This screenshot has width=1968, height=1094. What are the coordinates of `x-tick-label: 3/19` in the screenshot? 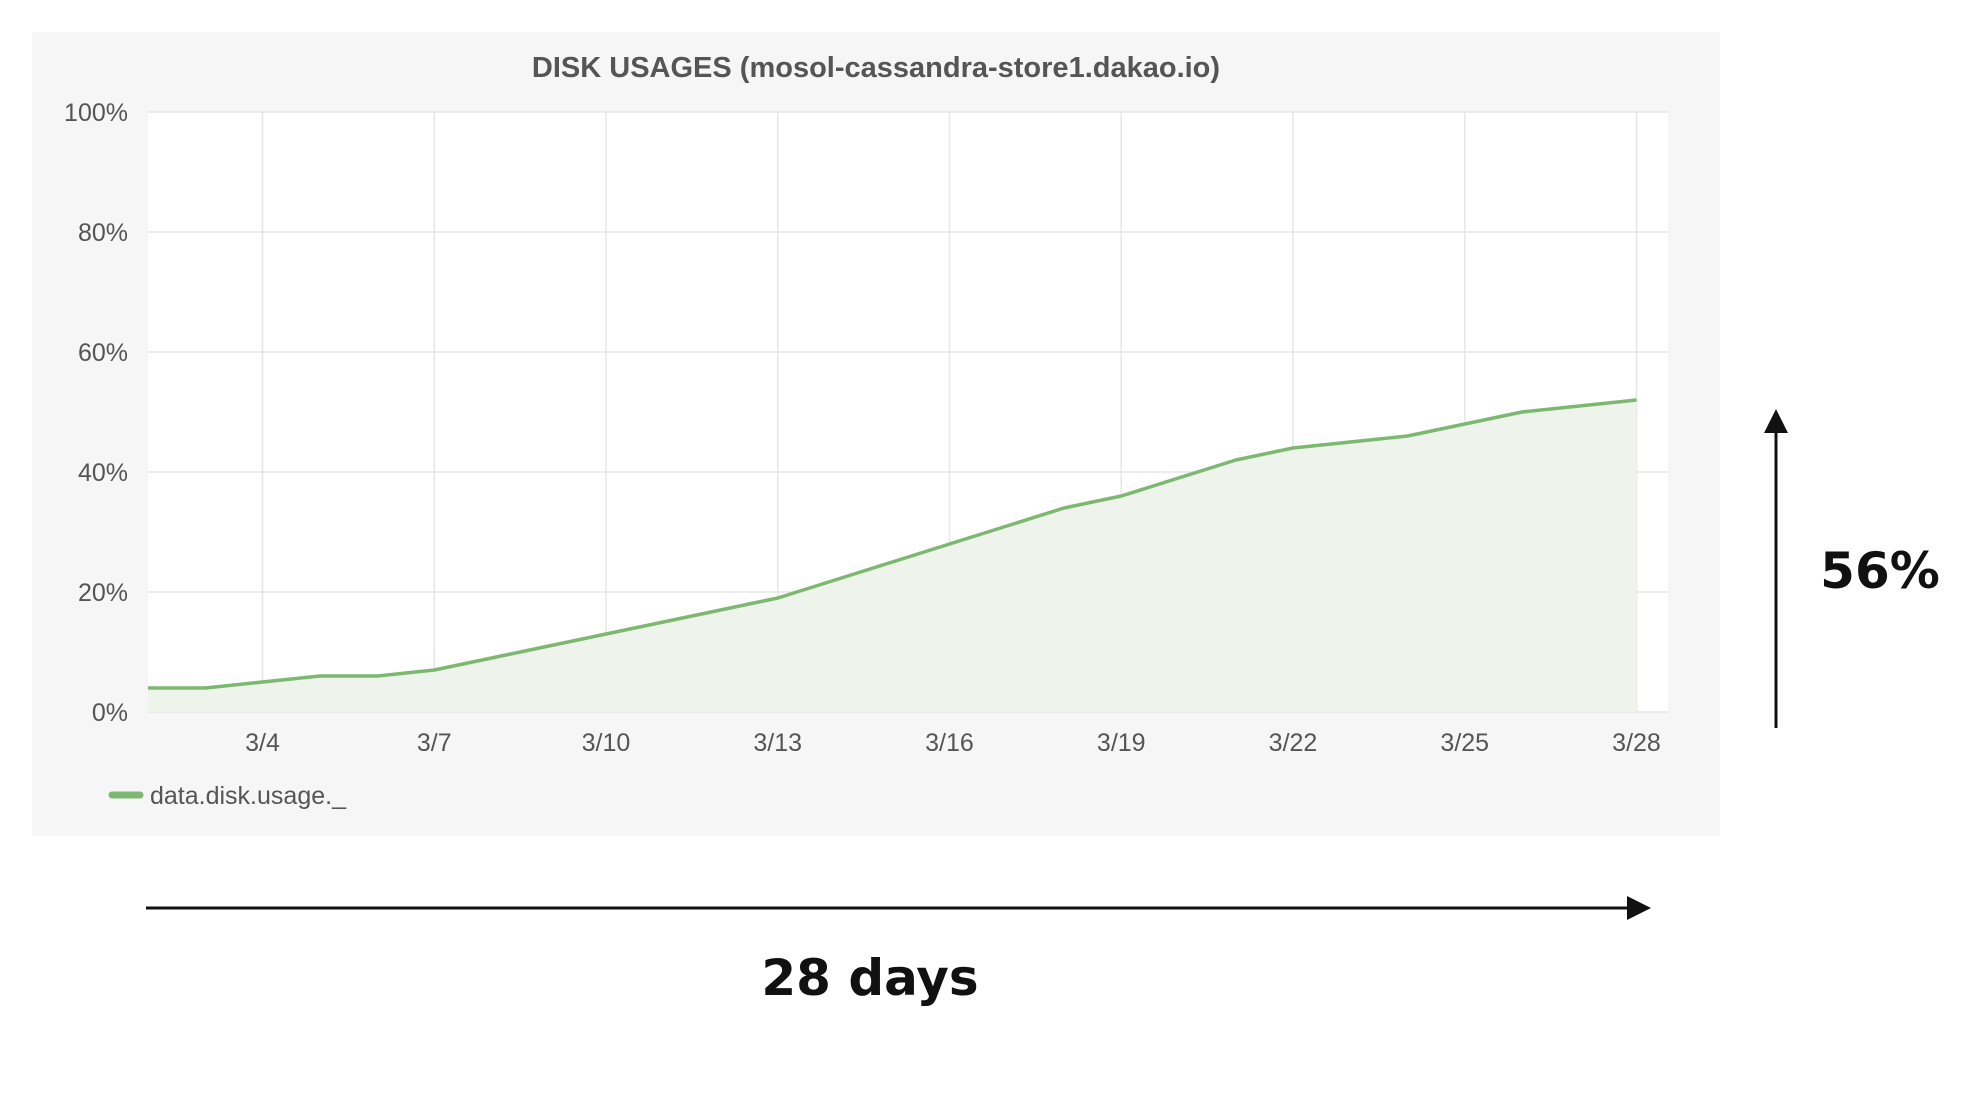 It's located at (1121, 743).